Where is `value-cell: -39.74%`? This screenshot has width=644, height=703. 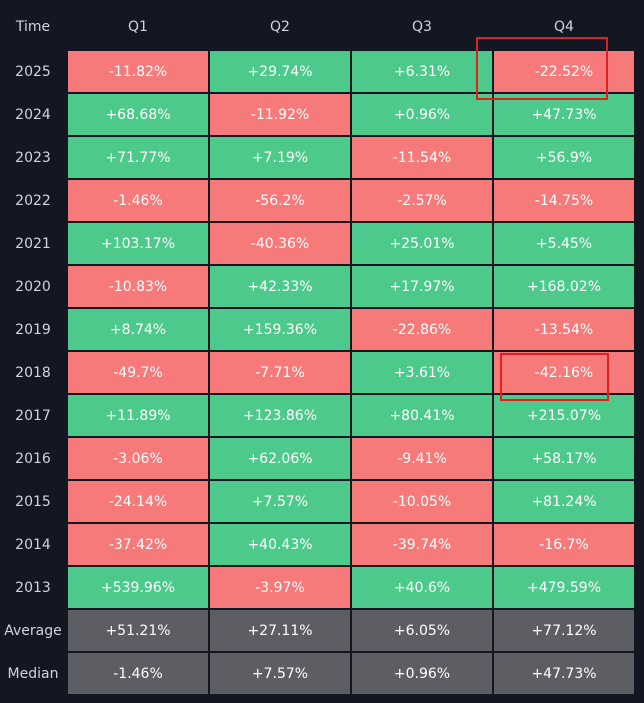
value-cell: -39.74% is located at coordinates (422, 544).